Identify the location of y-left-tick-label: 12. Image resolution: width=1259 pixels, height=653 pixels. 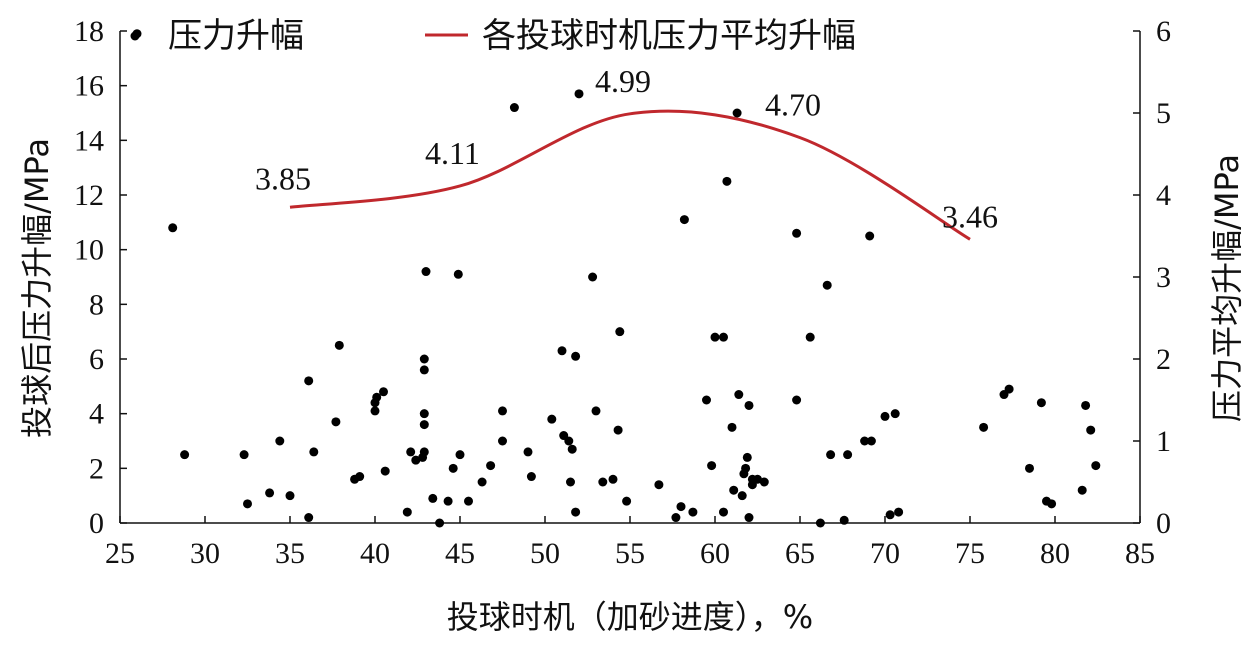
(89, 195).